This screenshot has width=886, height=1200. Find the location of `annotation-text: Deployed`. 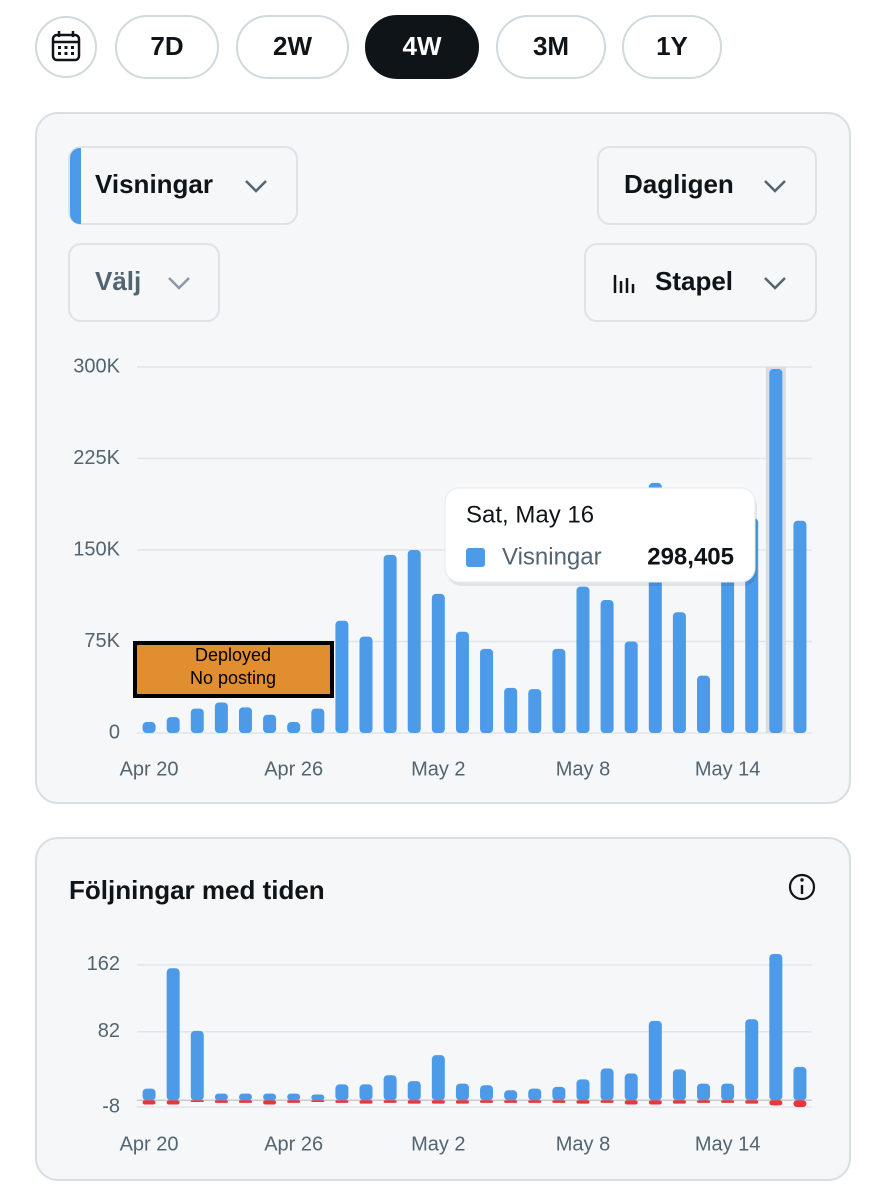

annotation-text: Deployed is located at coordinates (233, 655).